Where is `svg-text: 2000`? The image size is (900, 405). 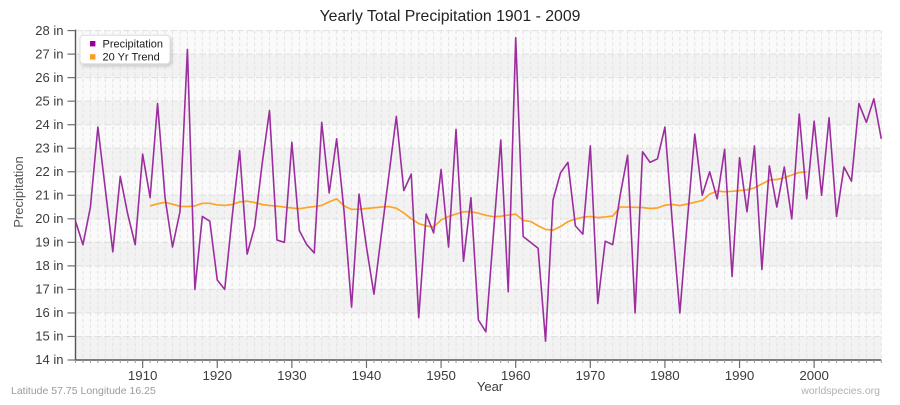
svg-text: 2000 is located at coordinates (814, 375).